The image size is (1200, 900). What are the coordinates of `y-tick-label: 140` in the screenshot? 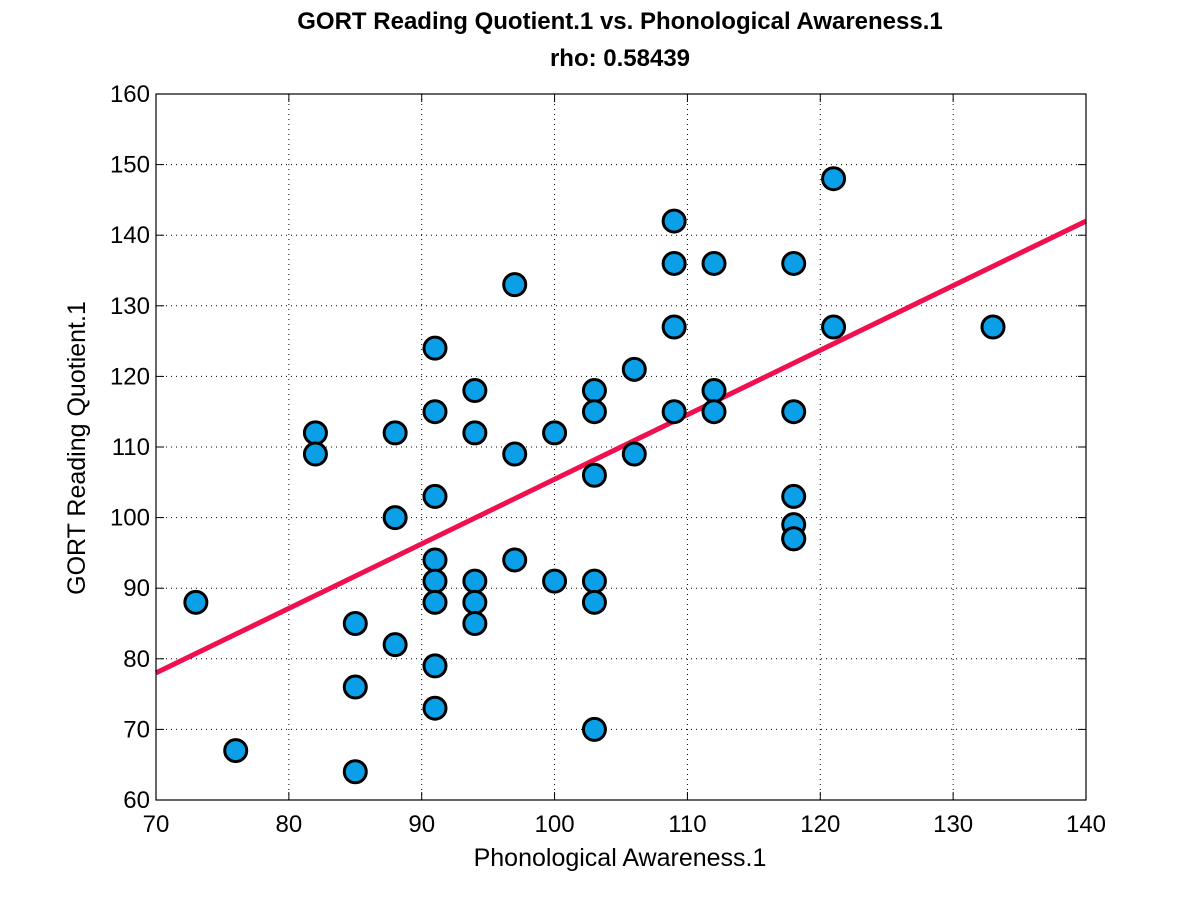 It's located at (130, 235).